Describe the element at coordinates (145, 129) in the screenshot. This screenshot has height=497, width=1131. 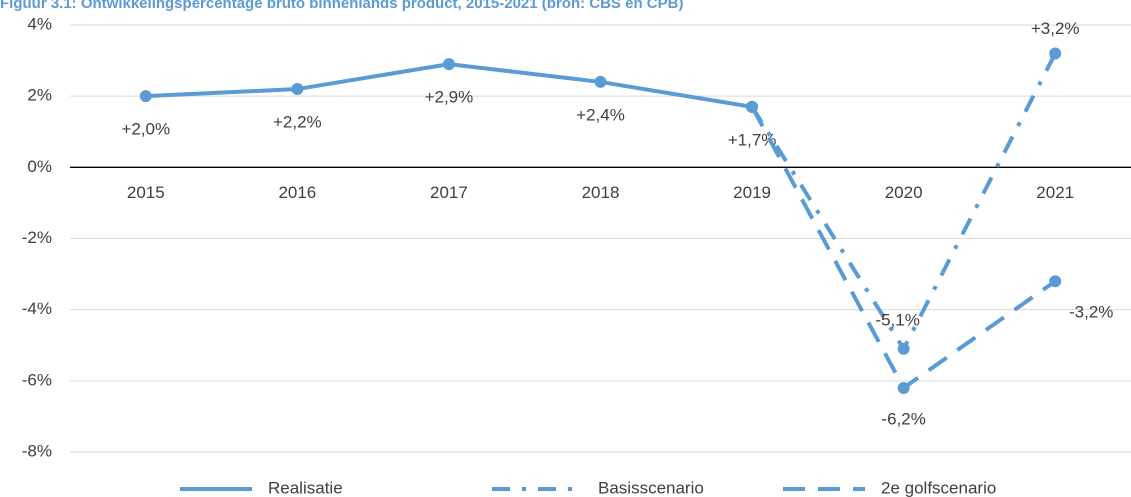
I see `data-label: +2,0%` at that location.